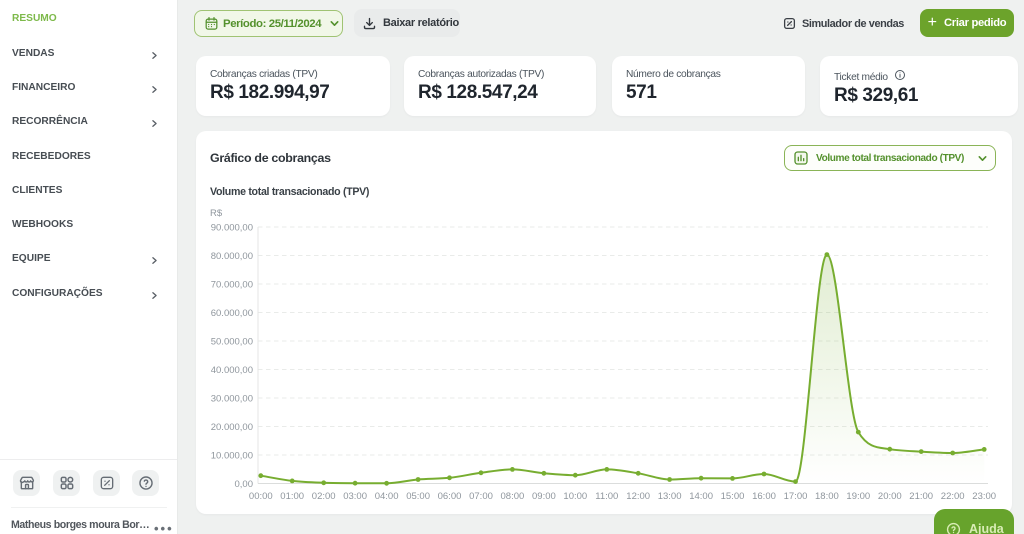  I want to click on svg-text: 17:00, so click(796, 496).